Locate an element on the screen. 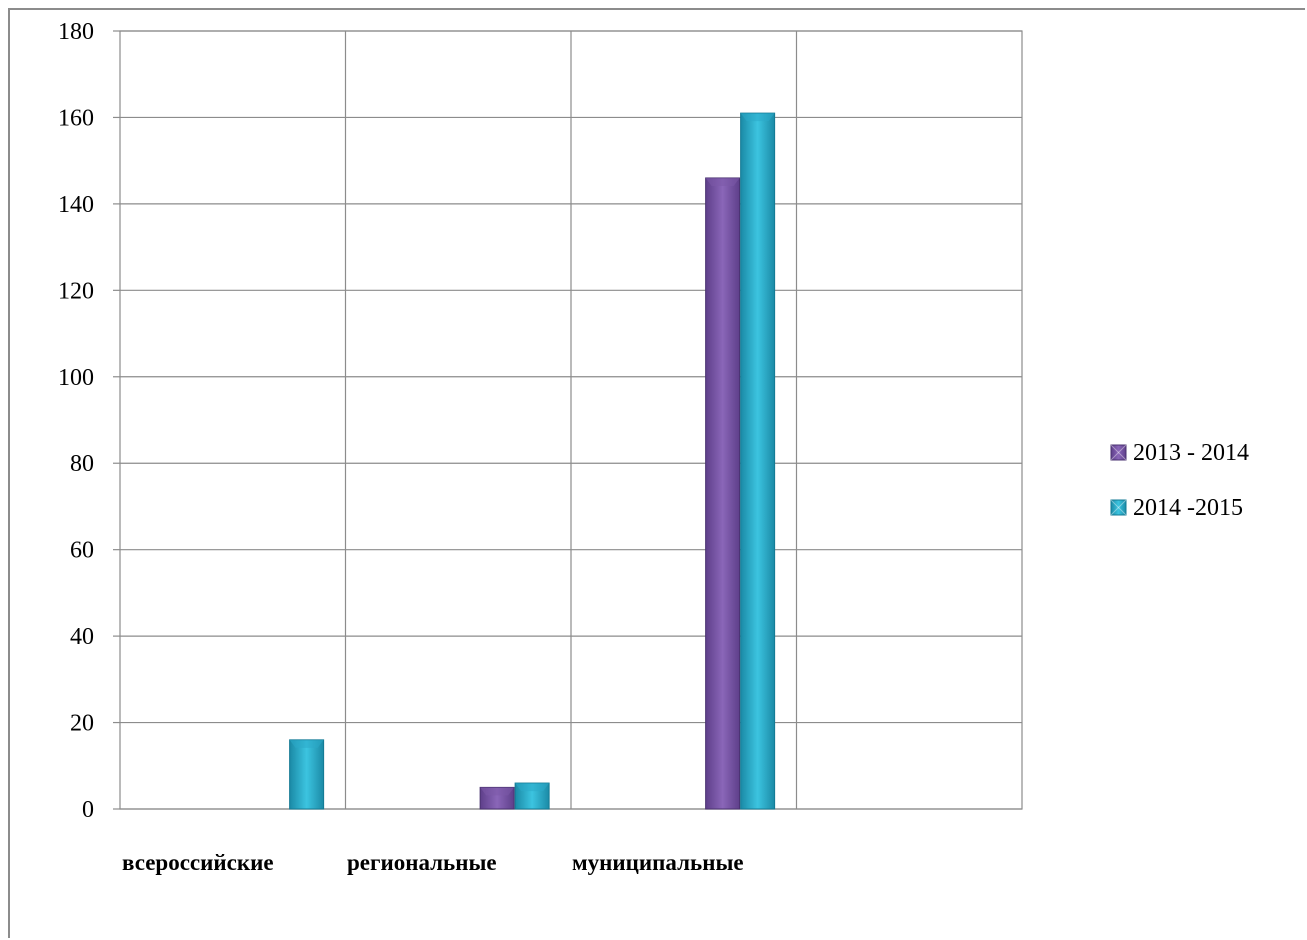 This screenshot has height=940, width=1307. y-tick-label: 160 is located at coordinates (76, 118).